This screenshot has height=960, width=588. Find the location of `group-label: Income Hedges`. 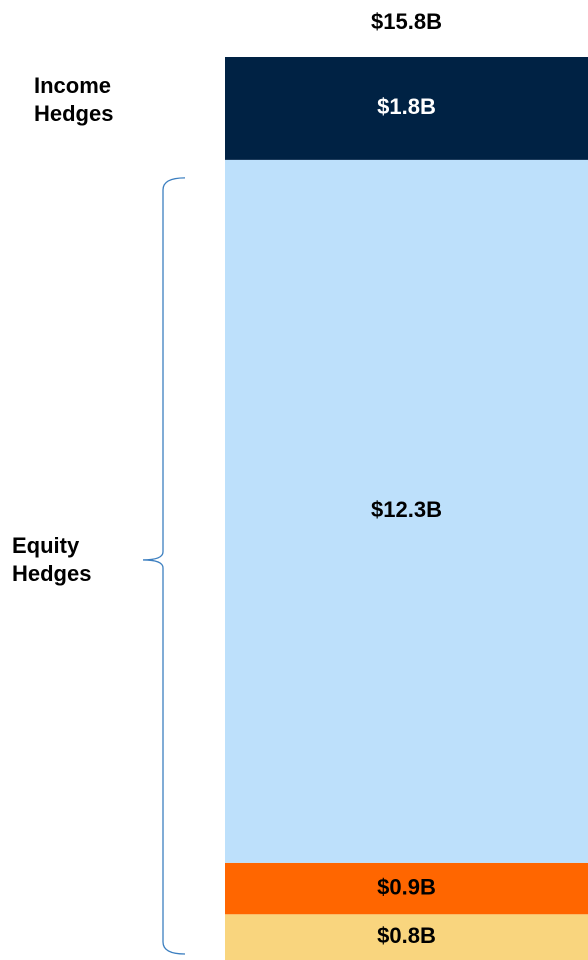

group-label: Income Hedges is located at coordinates (74, 100).